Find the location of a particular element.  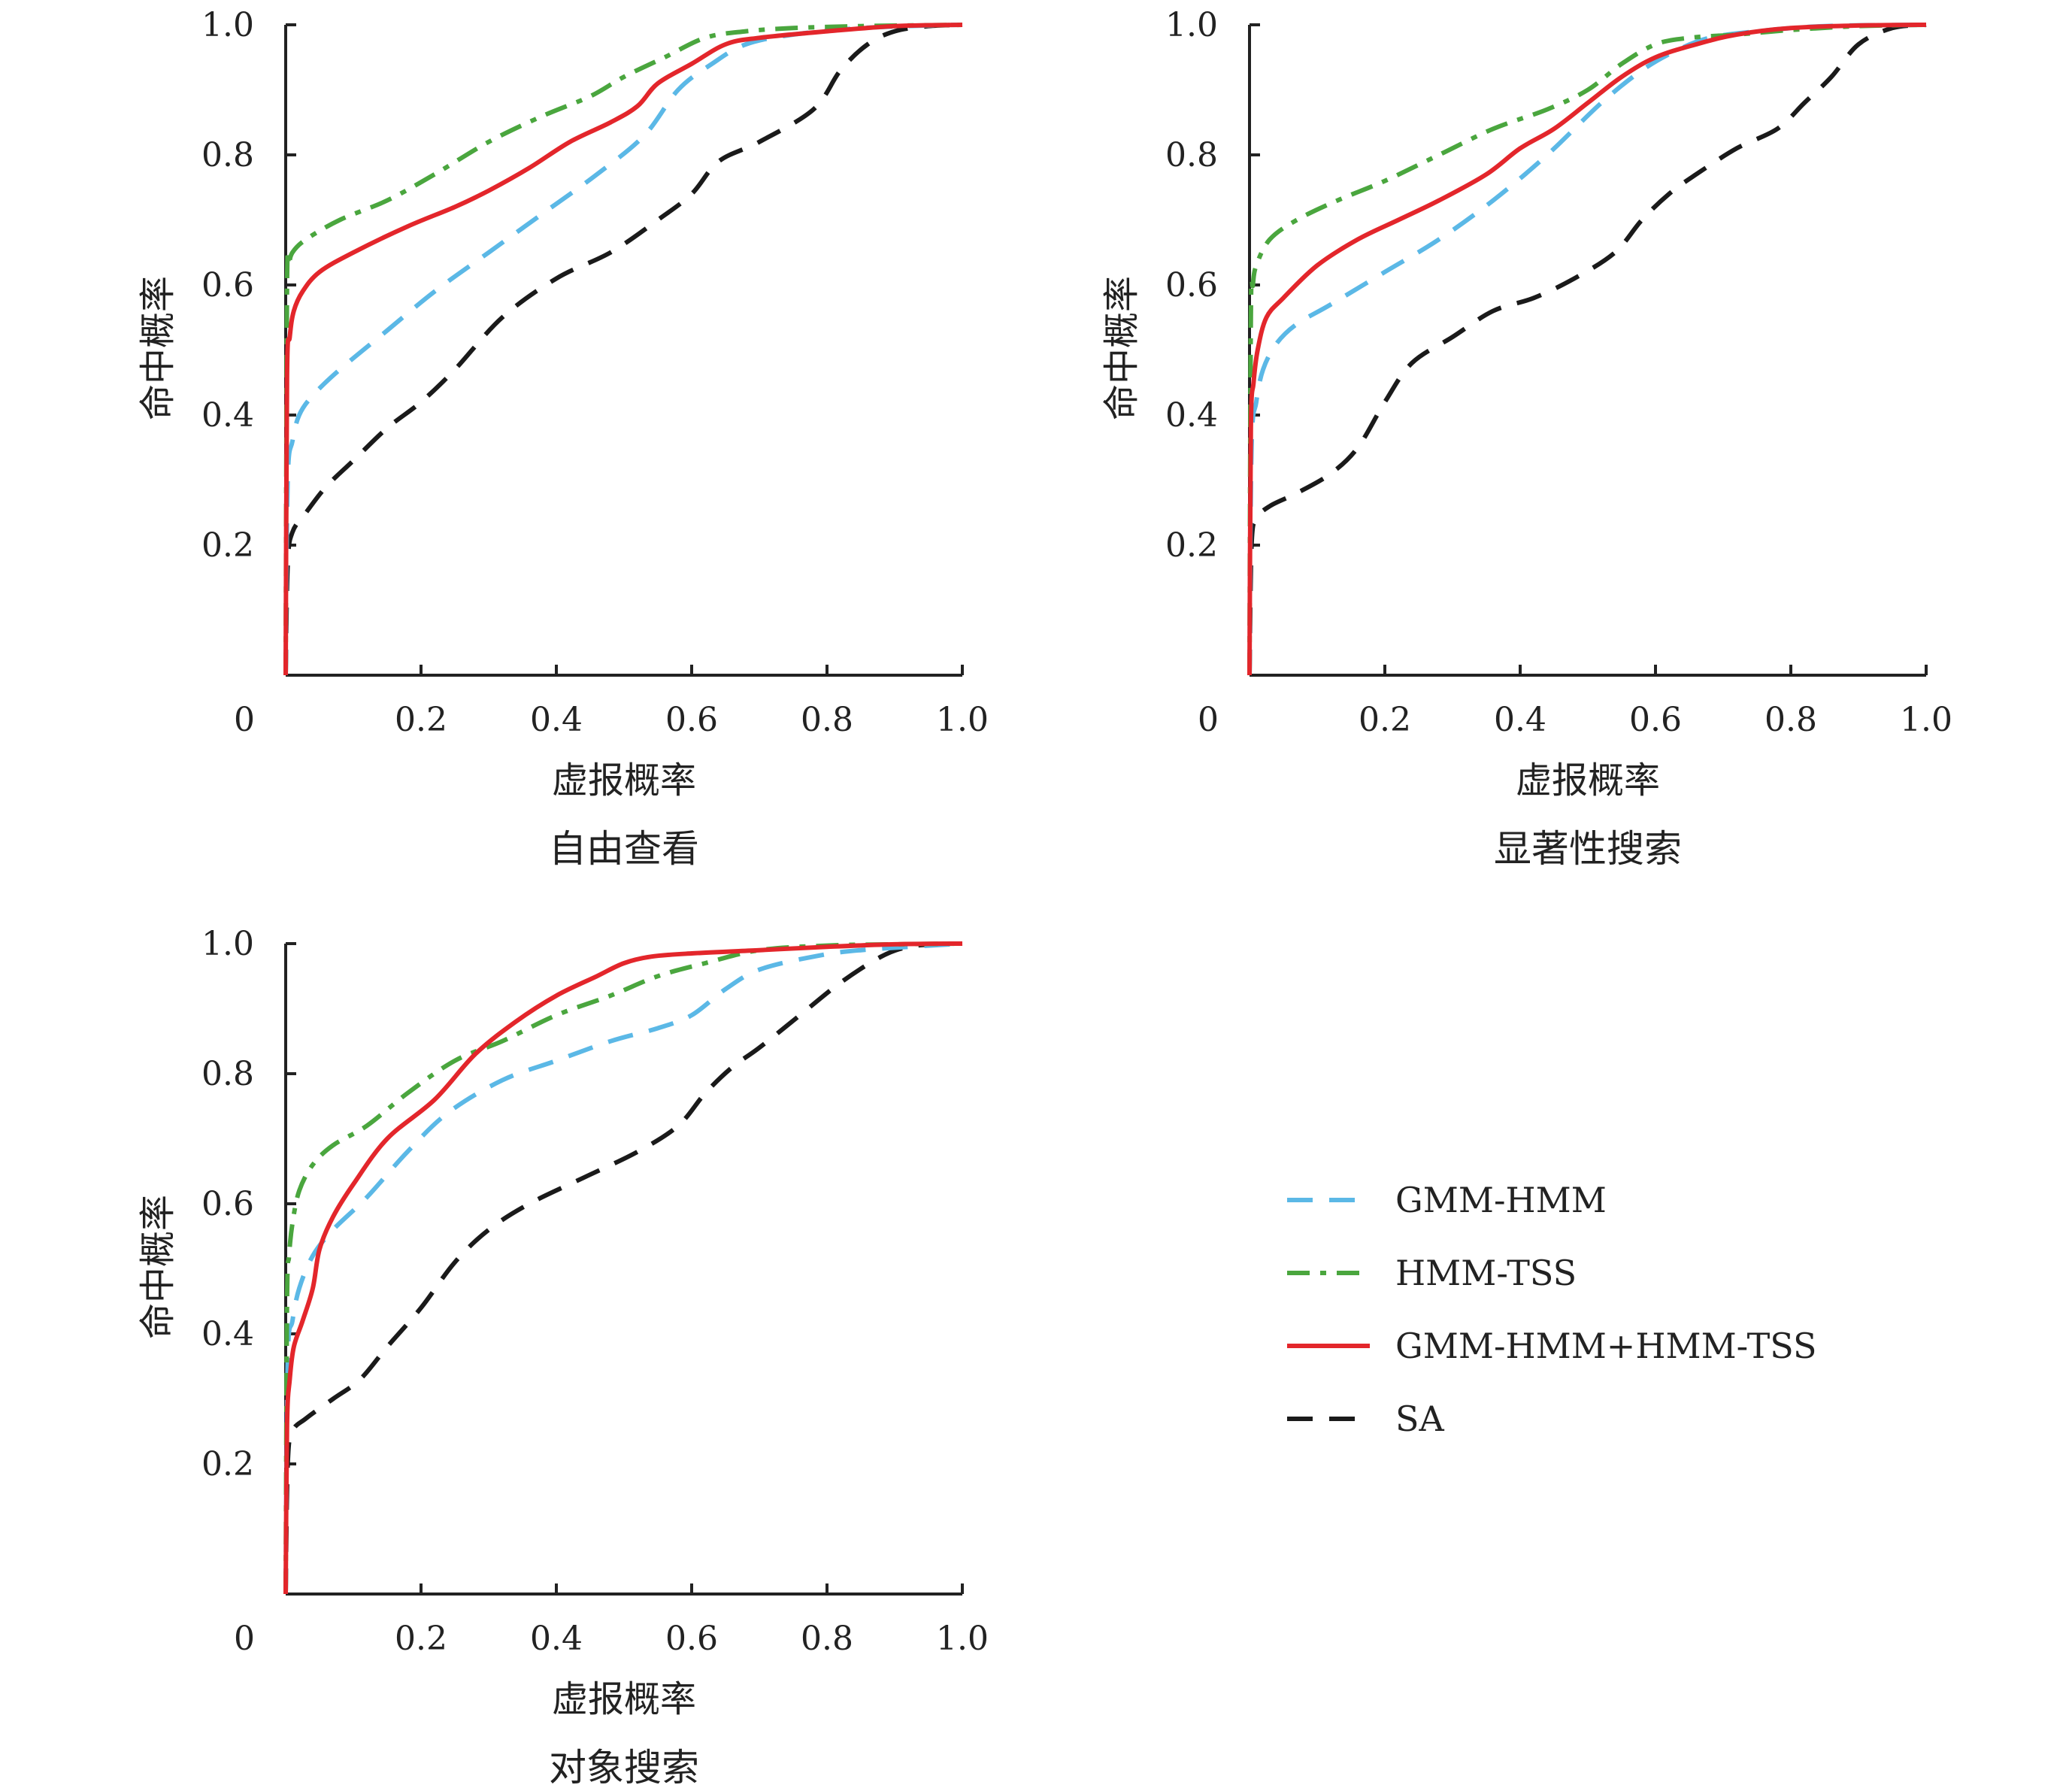

panel-title: 对象搜索 is located at coordinates (624, 1767).